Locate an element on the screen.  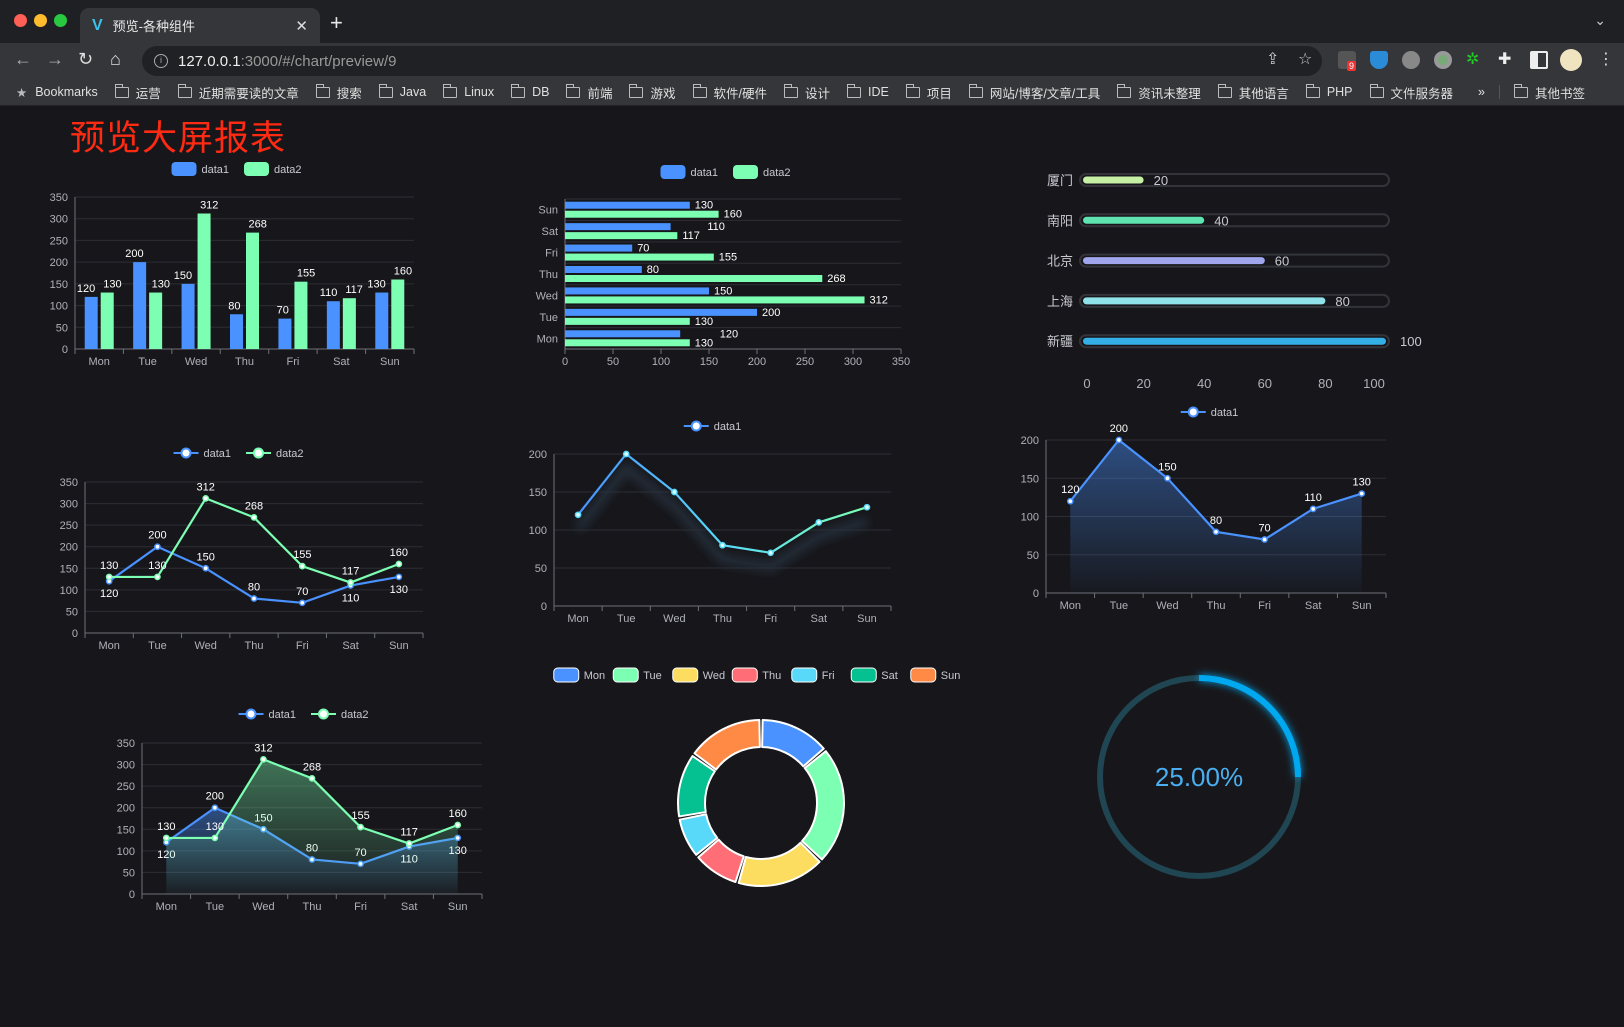
command-extension-icon is located at coordinates (1411, 60).